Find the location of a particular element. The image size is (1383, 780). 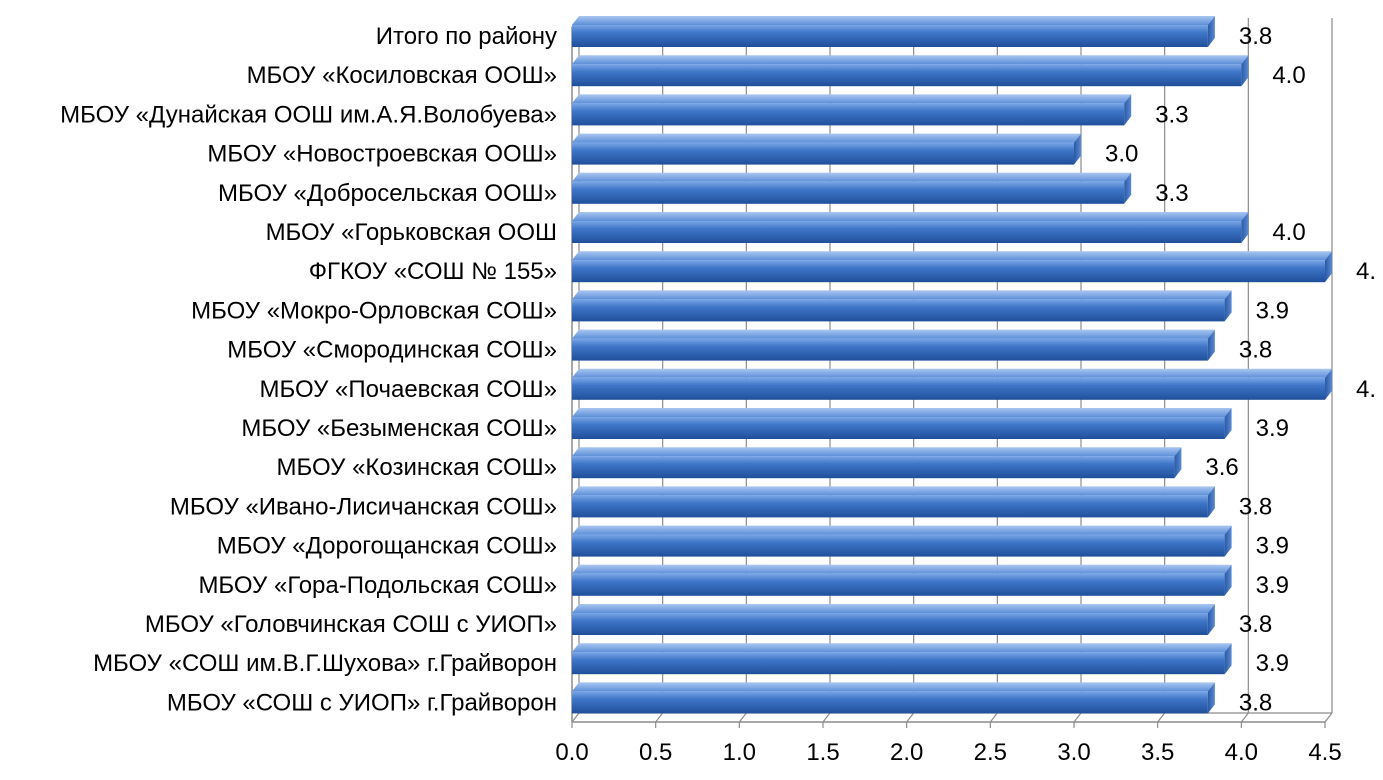

x-tick-label: 2.0 is located at coordinates (906, 752).